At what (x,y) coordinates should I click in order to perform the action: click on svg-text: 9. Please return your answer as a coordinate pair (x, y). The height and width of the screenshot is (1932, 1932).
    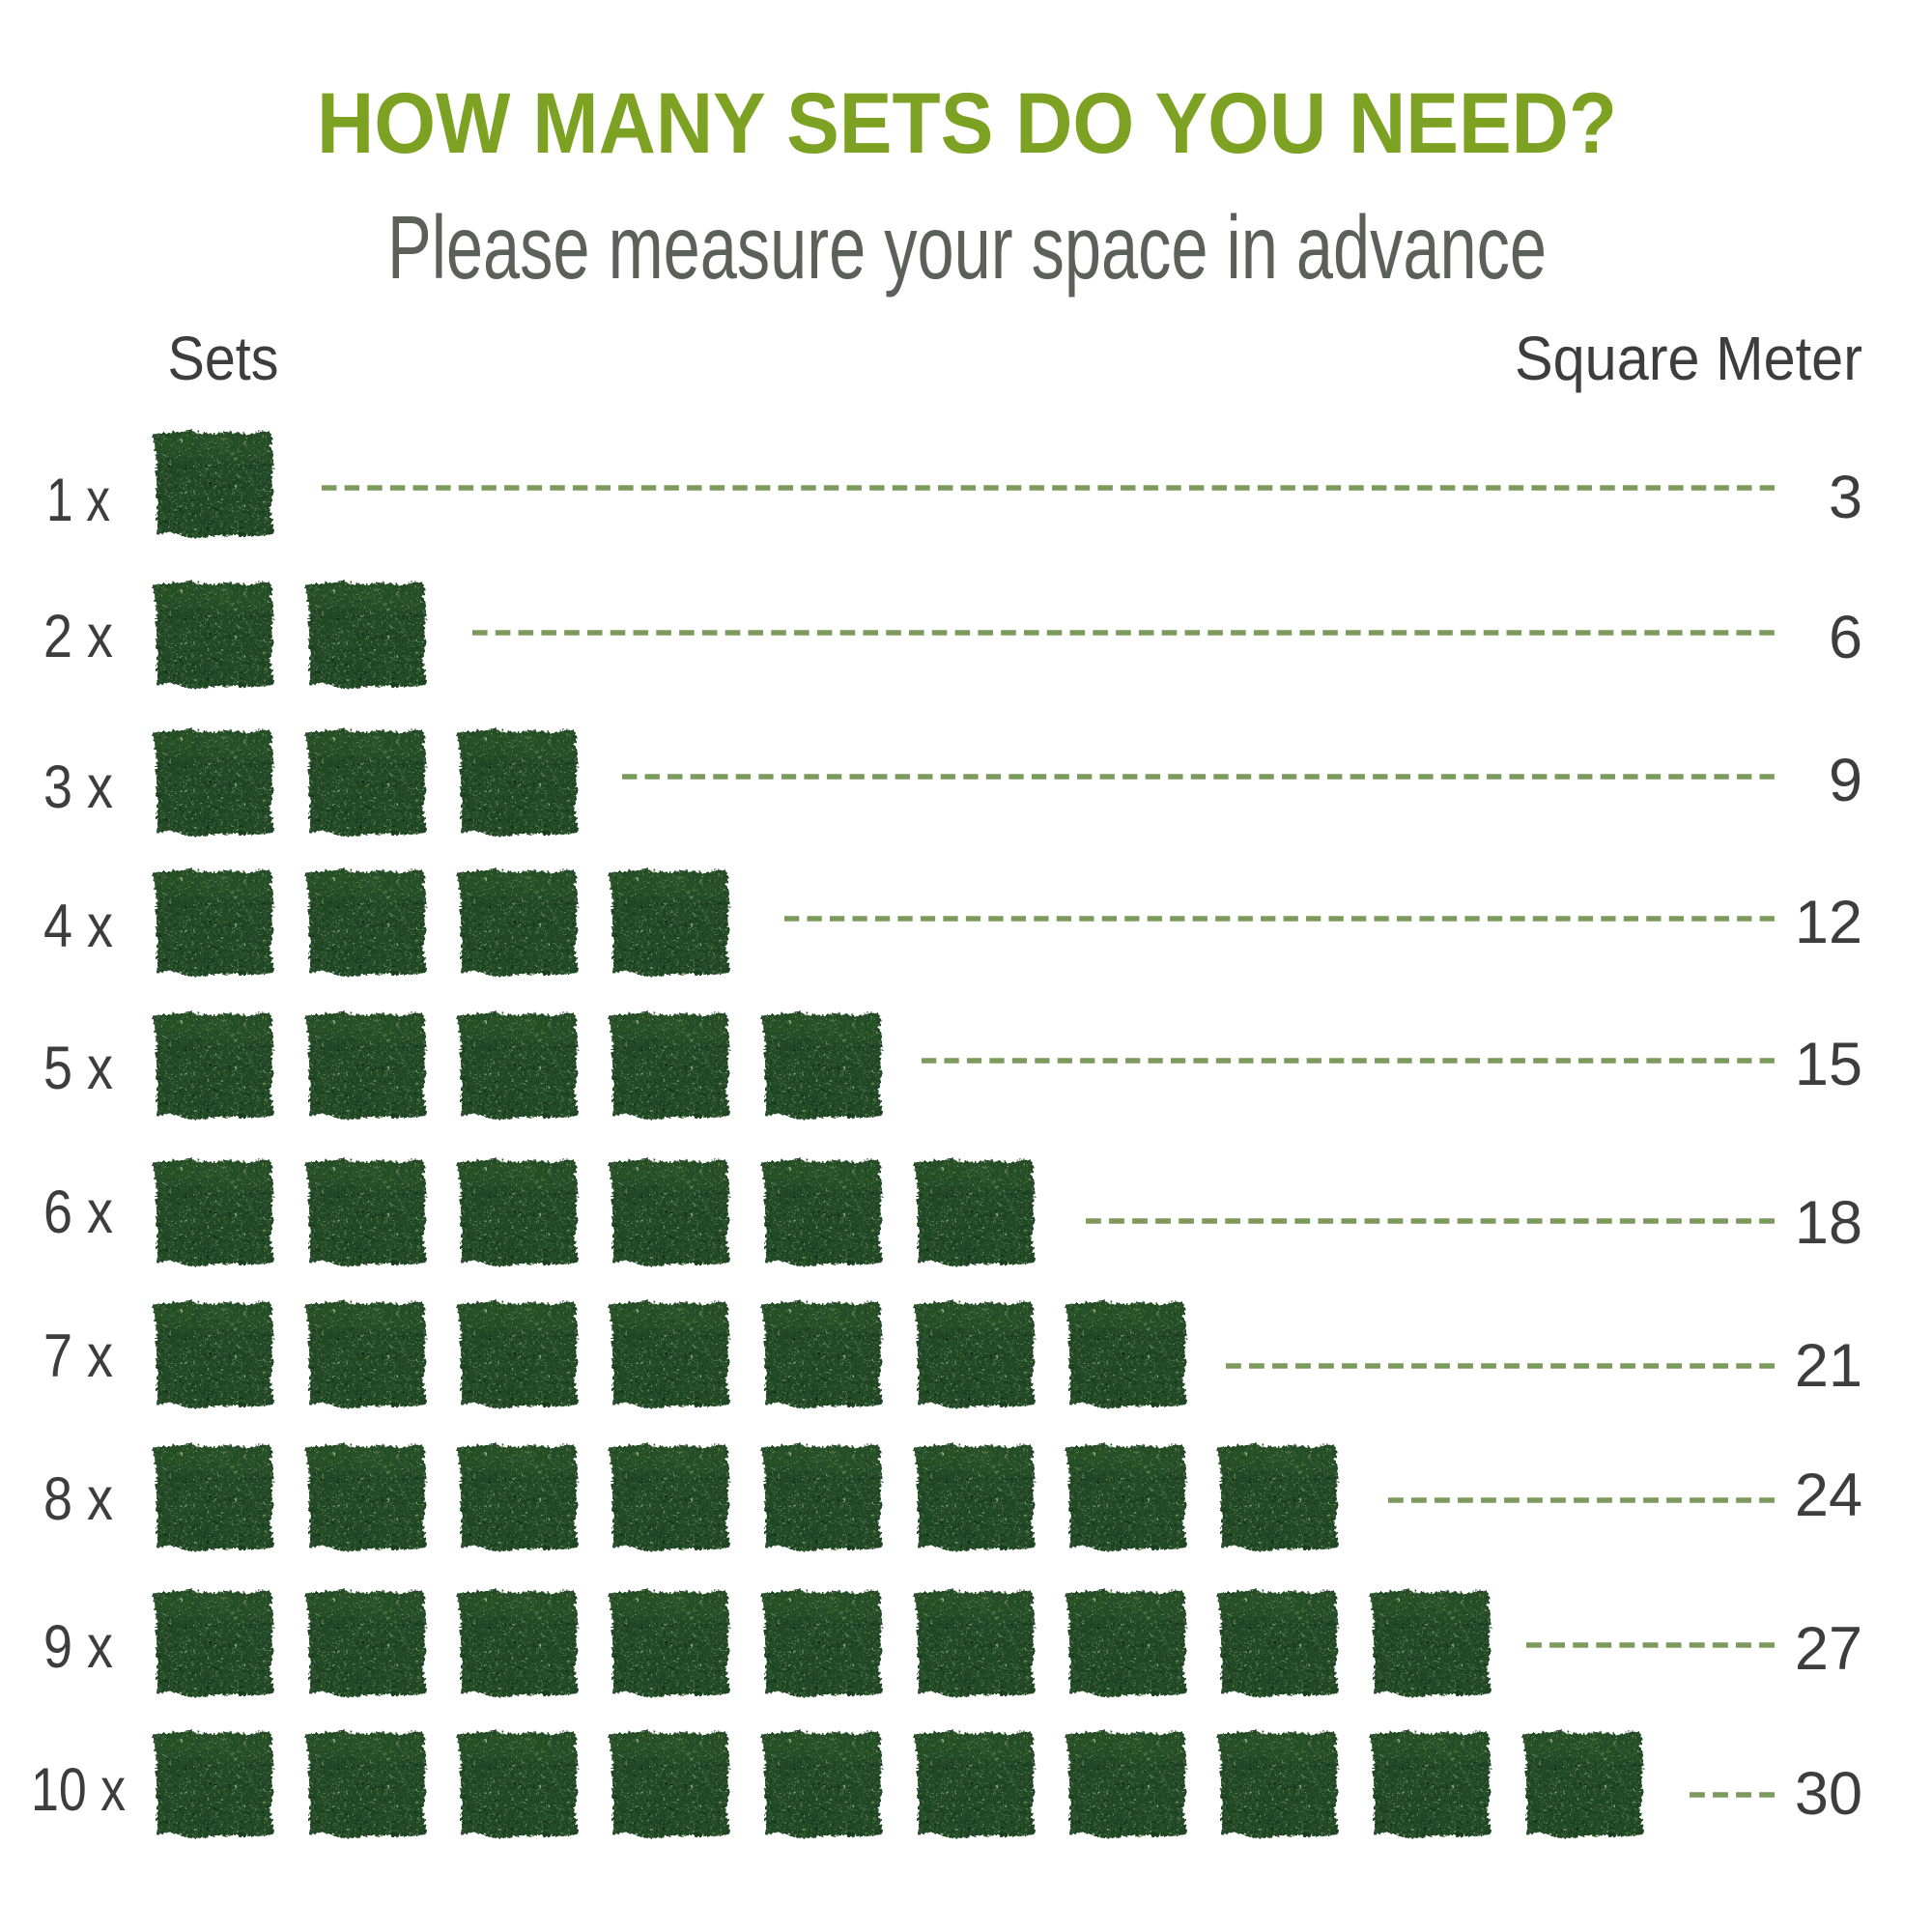
    Looking at the image, I should click on (1845, 780).